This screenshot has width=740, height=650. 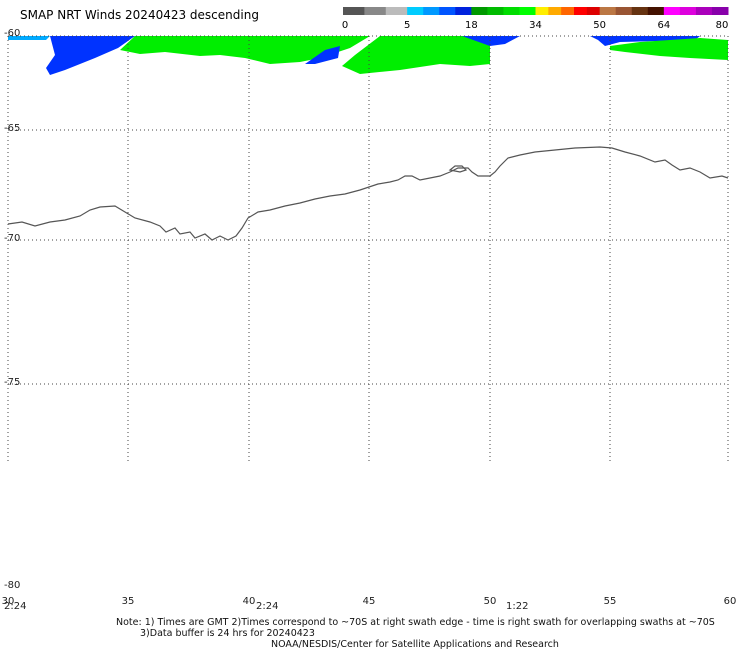 I want to click on swath-green-central, so click(x=416, y=55).